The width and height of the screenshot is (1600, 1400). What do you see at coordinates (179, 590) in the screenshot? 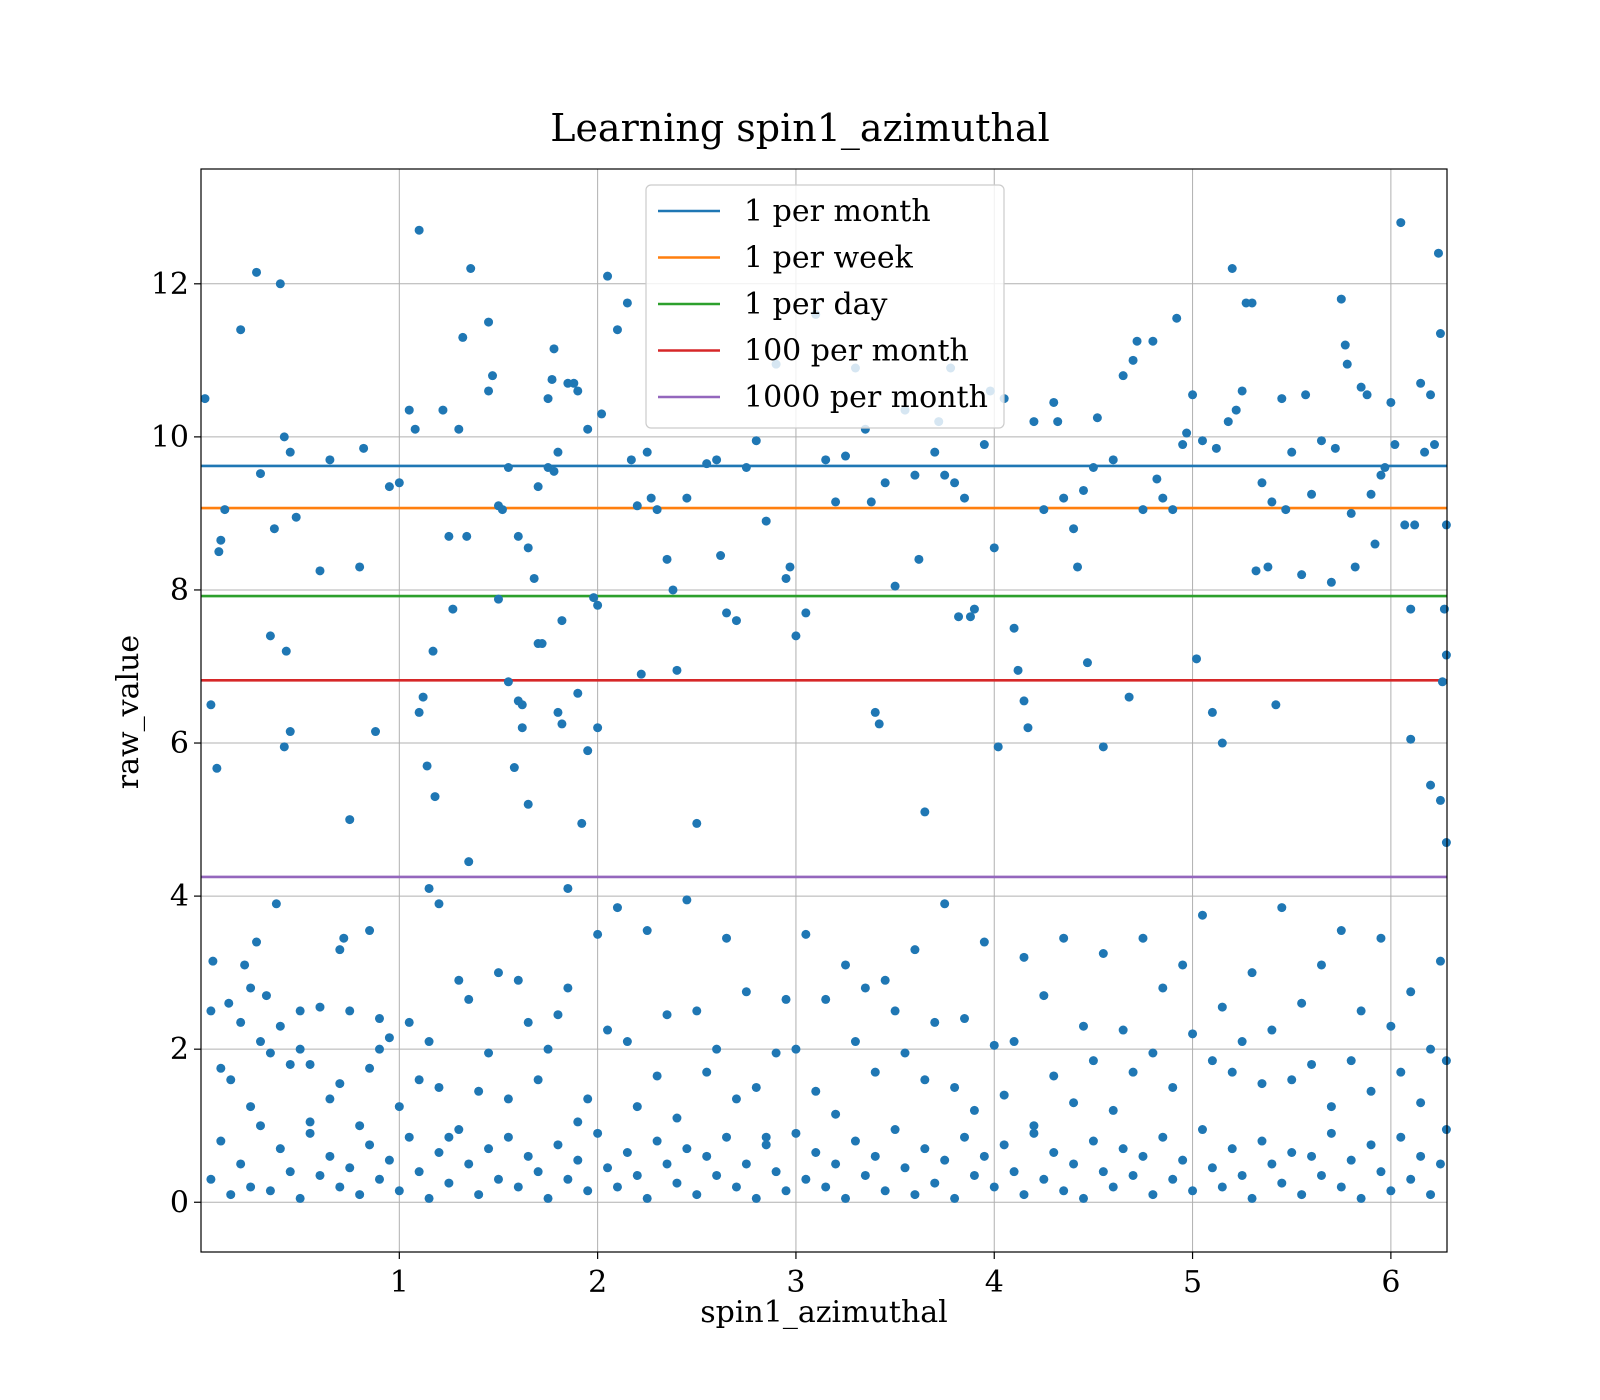
I see `y-tick-label: 8` at bounding box center [179, 590].